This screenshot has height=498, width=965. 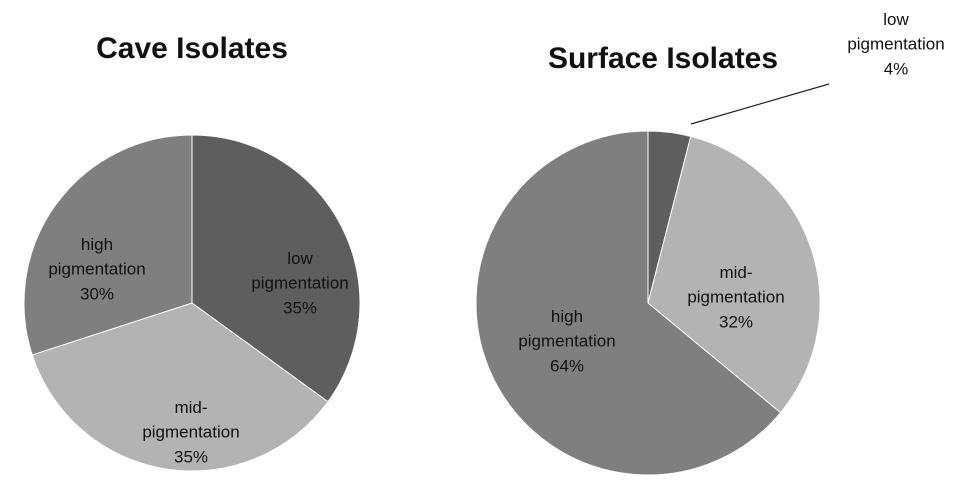 I want to click on slice-label-mid-pigmentation: mid-pigmentation 32%, so click(x=735, y=297).